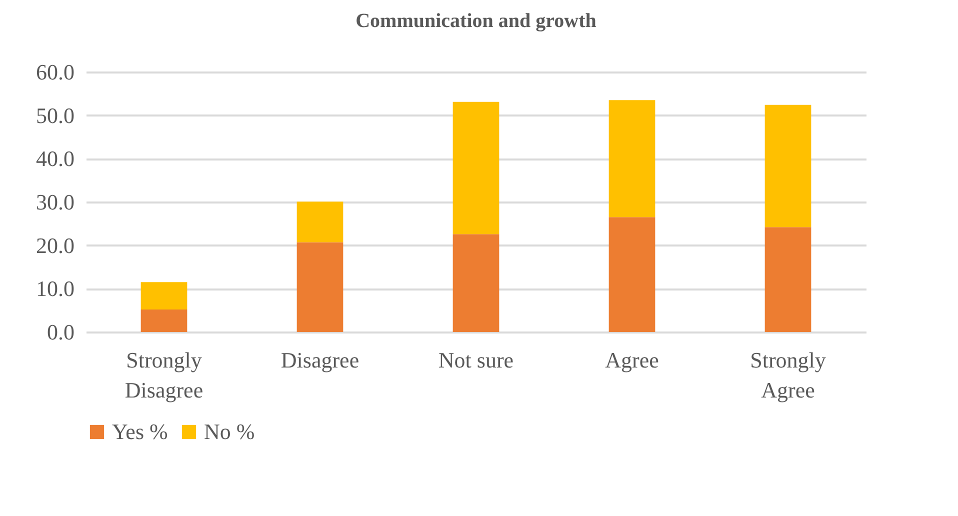 This screenshot has width=958, height=516. I want to click on y-tick-label: 20.0, so click(55, 245).